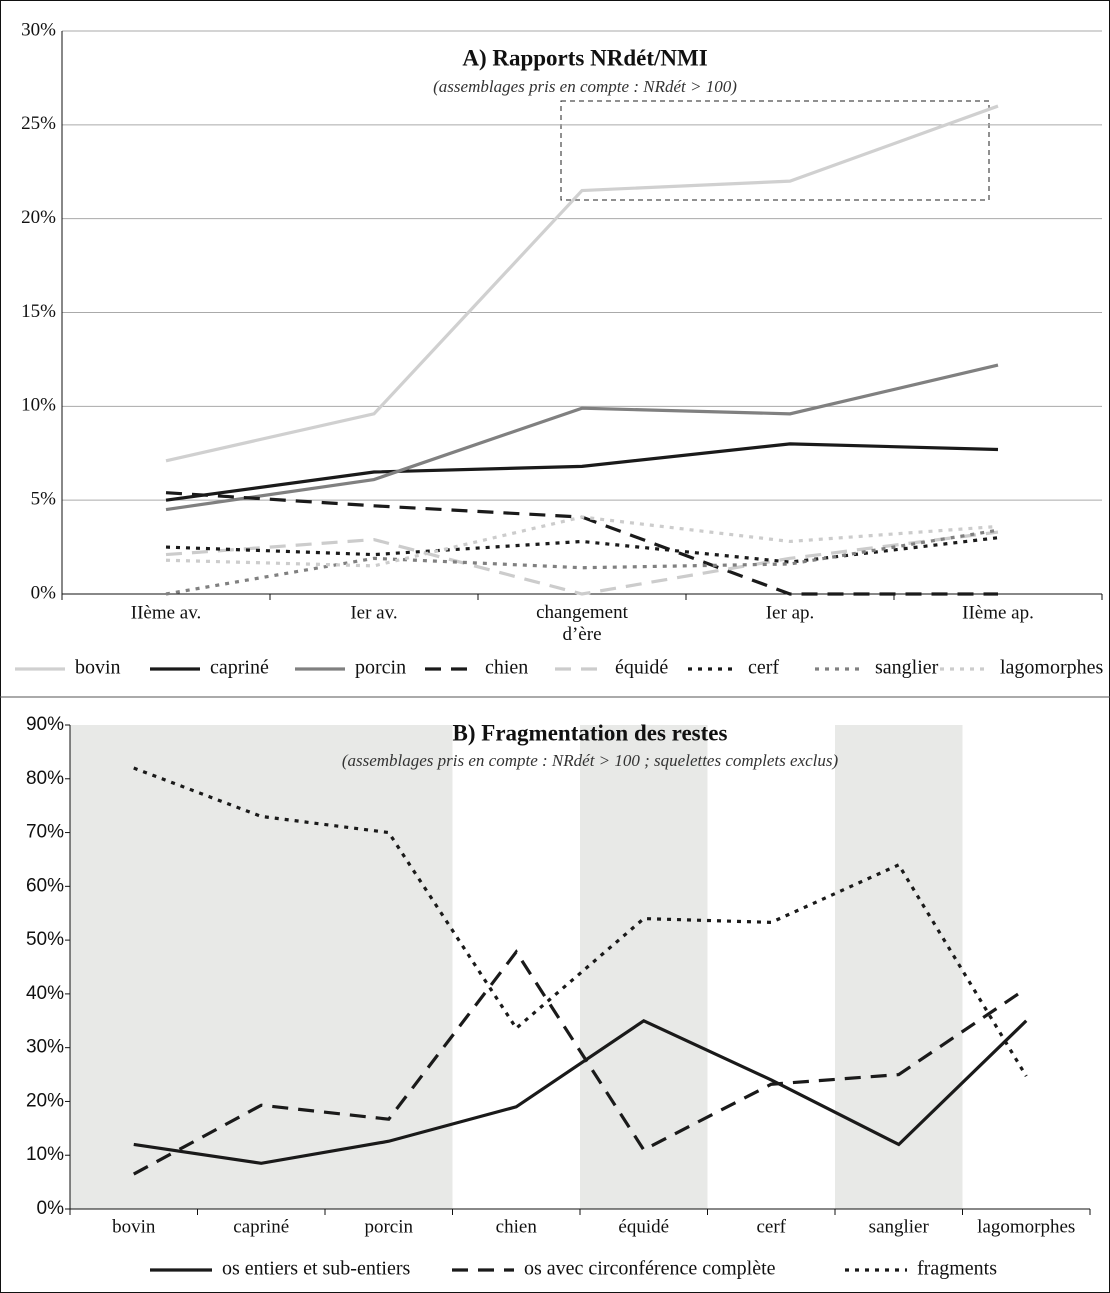  I want to click on x-tick-label: IIème av., so click(166, 612).